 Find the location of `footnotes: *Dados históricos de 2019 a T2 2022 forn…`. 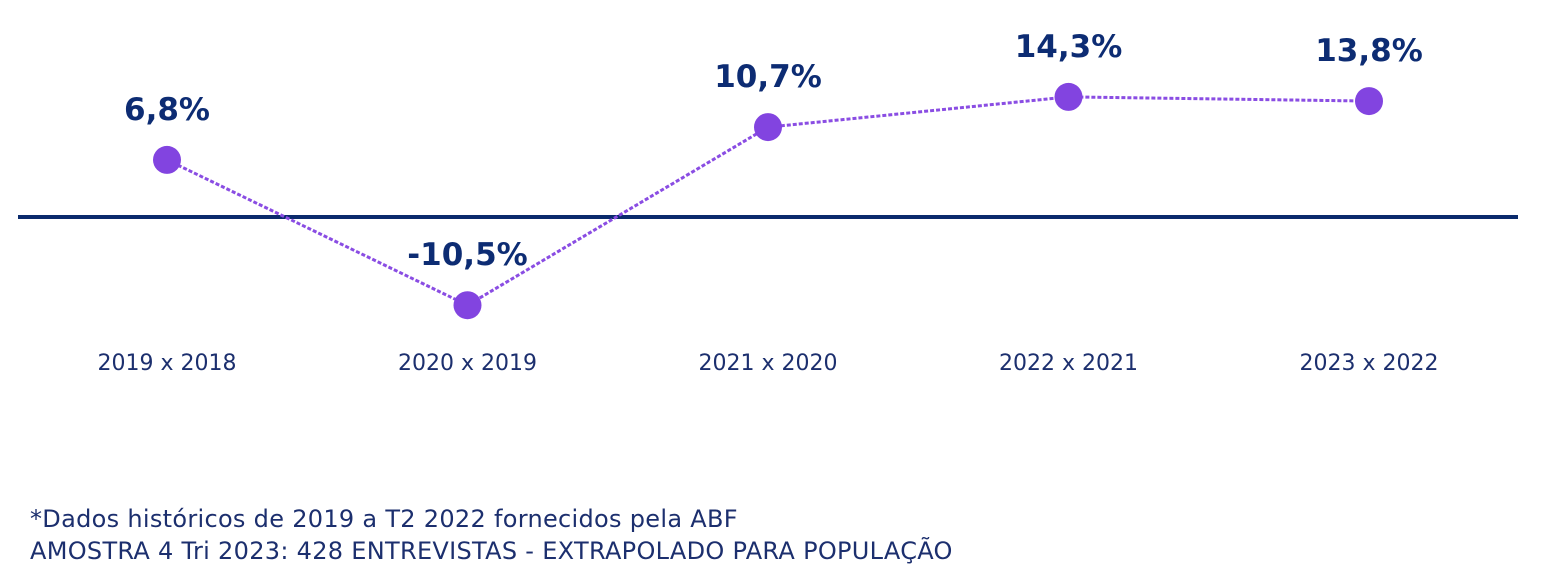

footnotes: *Dados históricos de 2019 a T2 2022 forn… is located at coordinates (491, 535).